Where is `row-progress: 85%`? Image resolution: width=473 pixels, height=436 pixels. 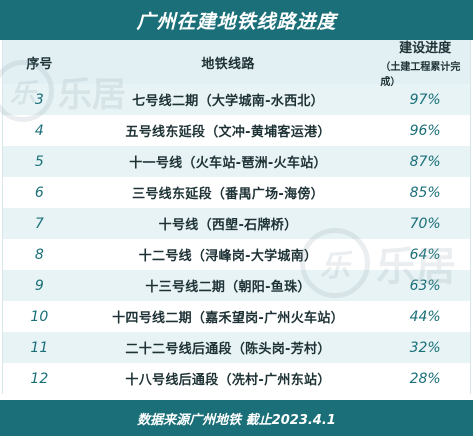
row-progress: 85% is located at coordinates (425, 192).